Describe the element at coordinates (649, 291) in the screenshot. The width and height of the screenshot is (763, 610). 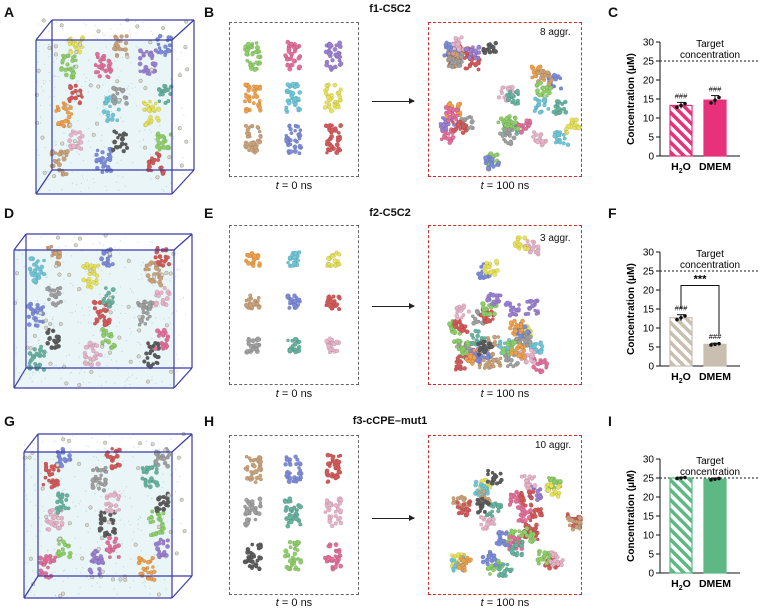
I see `y-tick-label: 20` at that location.